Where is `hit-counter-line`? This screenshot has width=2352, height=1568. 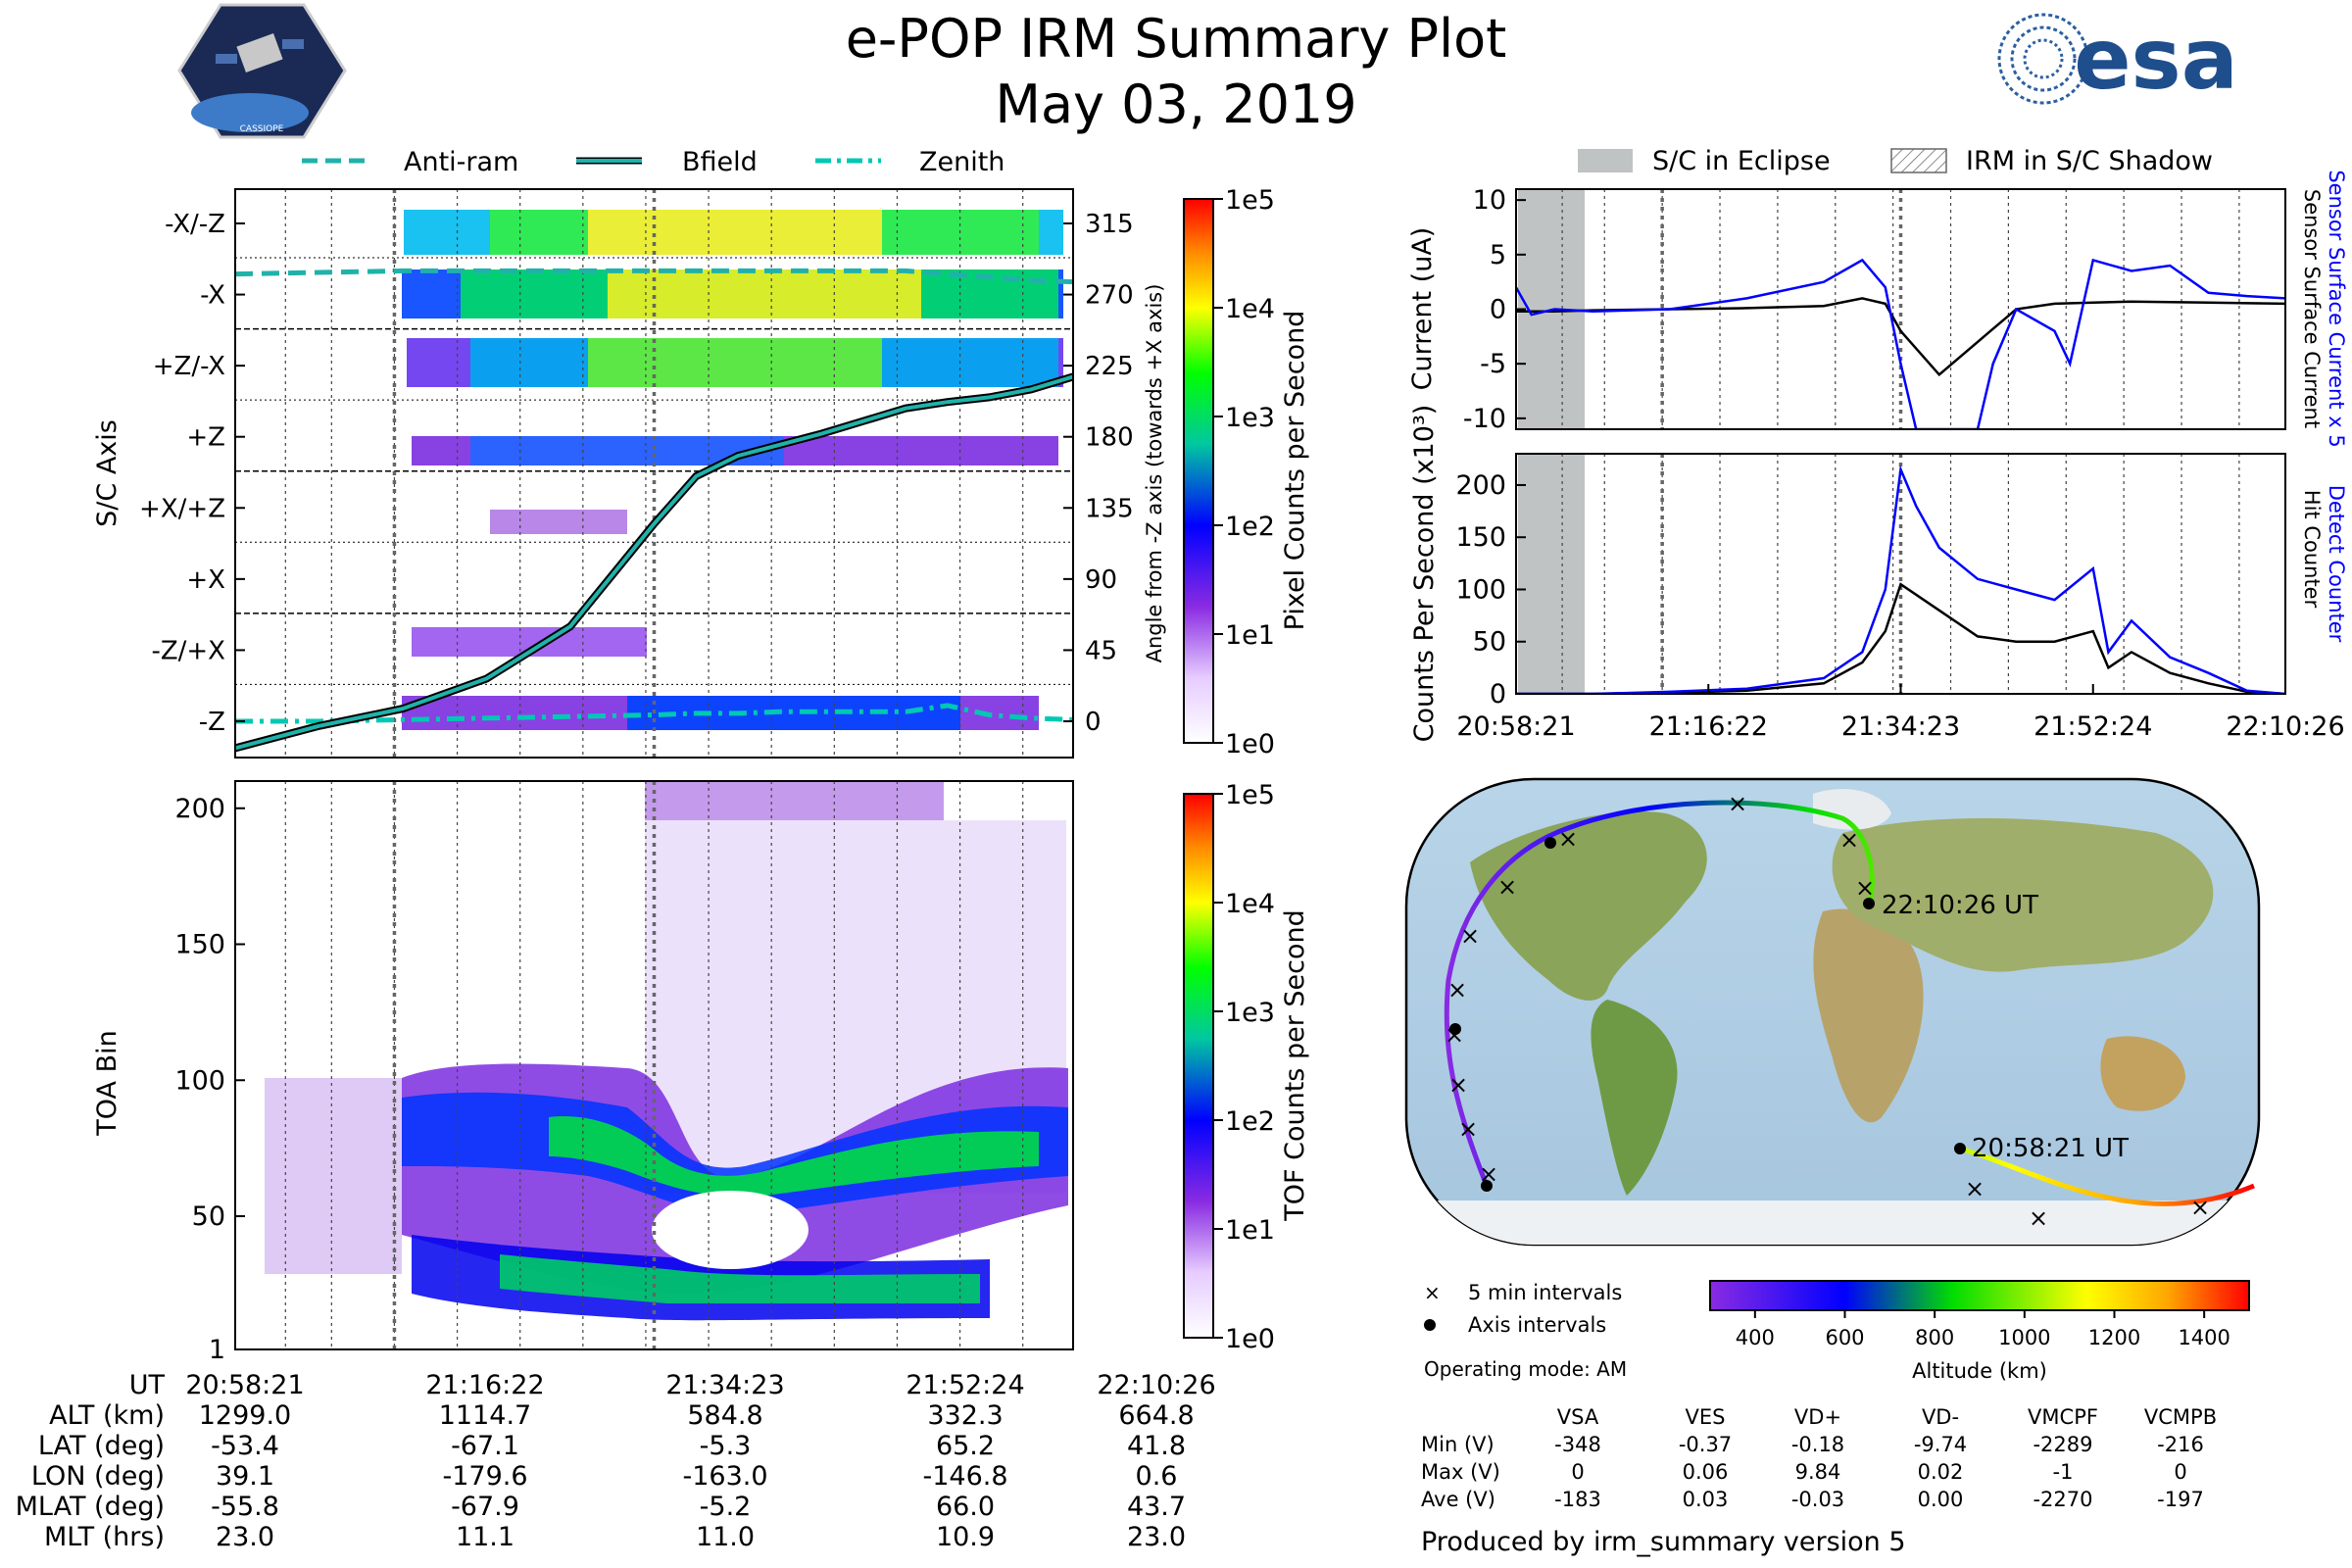 hit-counter-line is located at coordinates (1900, 638).